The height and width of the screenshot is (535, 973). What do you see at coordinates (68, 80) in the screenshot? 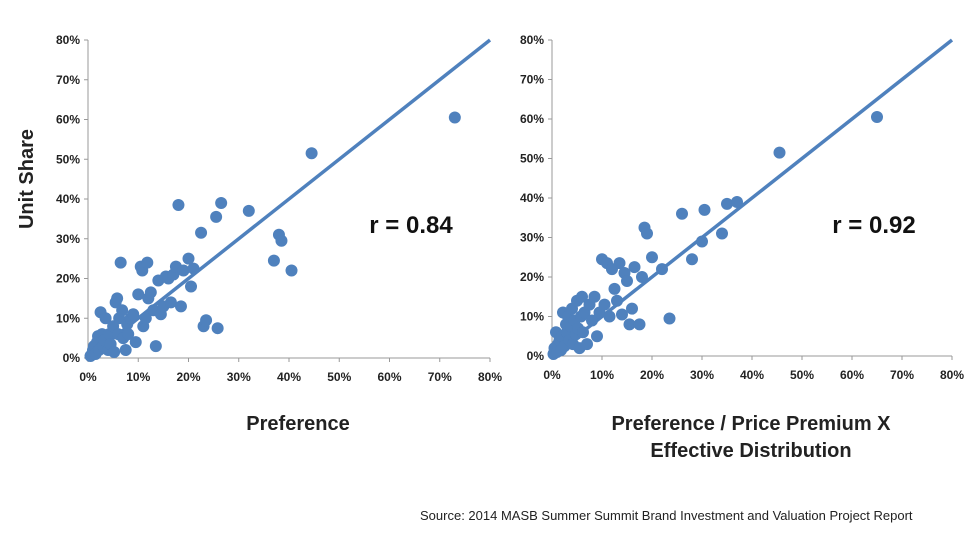
I see `left-y-tick-label: 70%` at bounding box center [68, 80].